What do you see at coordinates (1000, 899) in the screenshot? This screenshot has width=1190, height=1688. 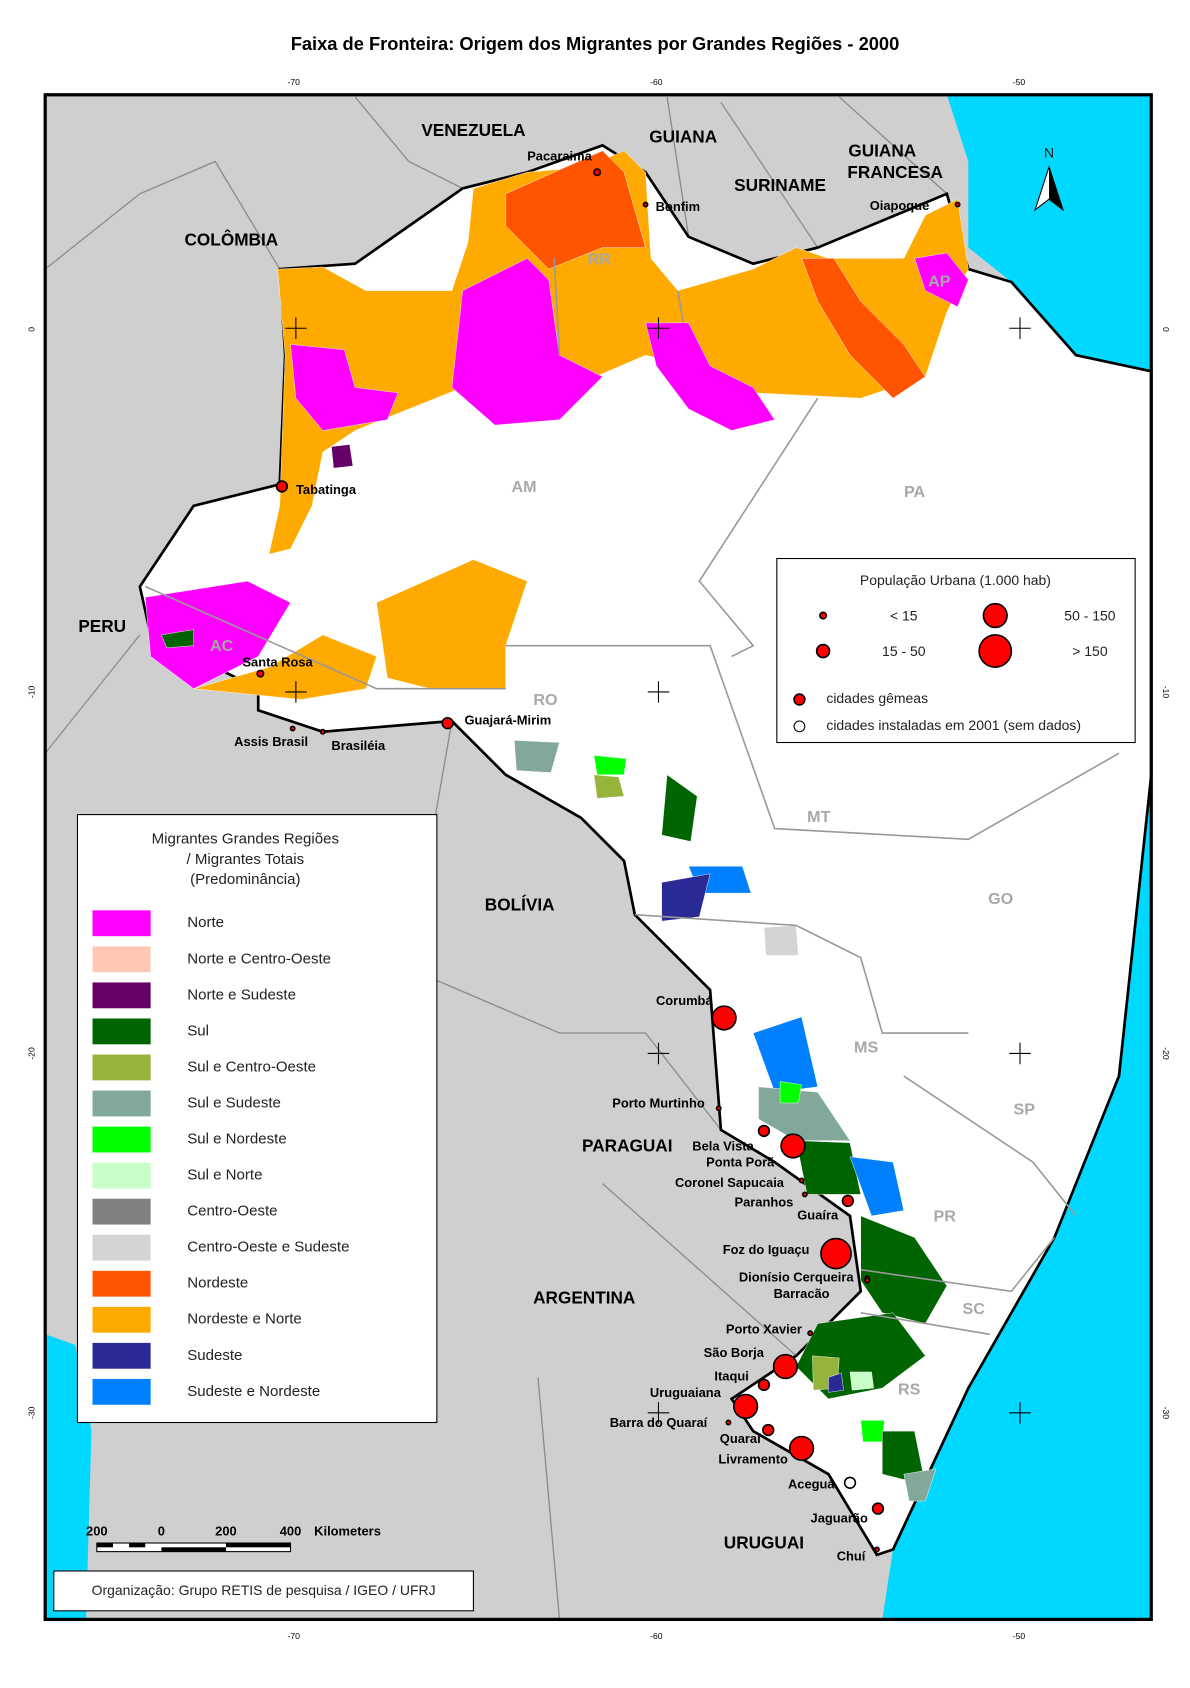 I see `state-label: GO` at bounding box center [1000, 899].